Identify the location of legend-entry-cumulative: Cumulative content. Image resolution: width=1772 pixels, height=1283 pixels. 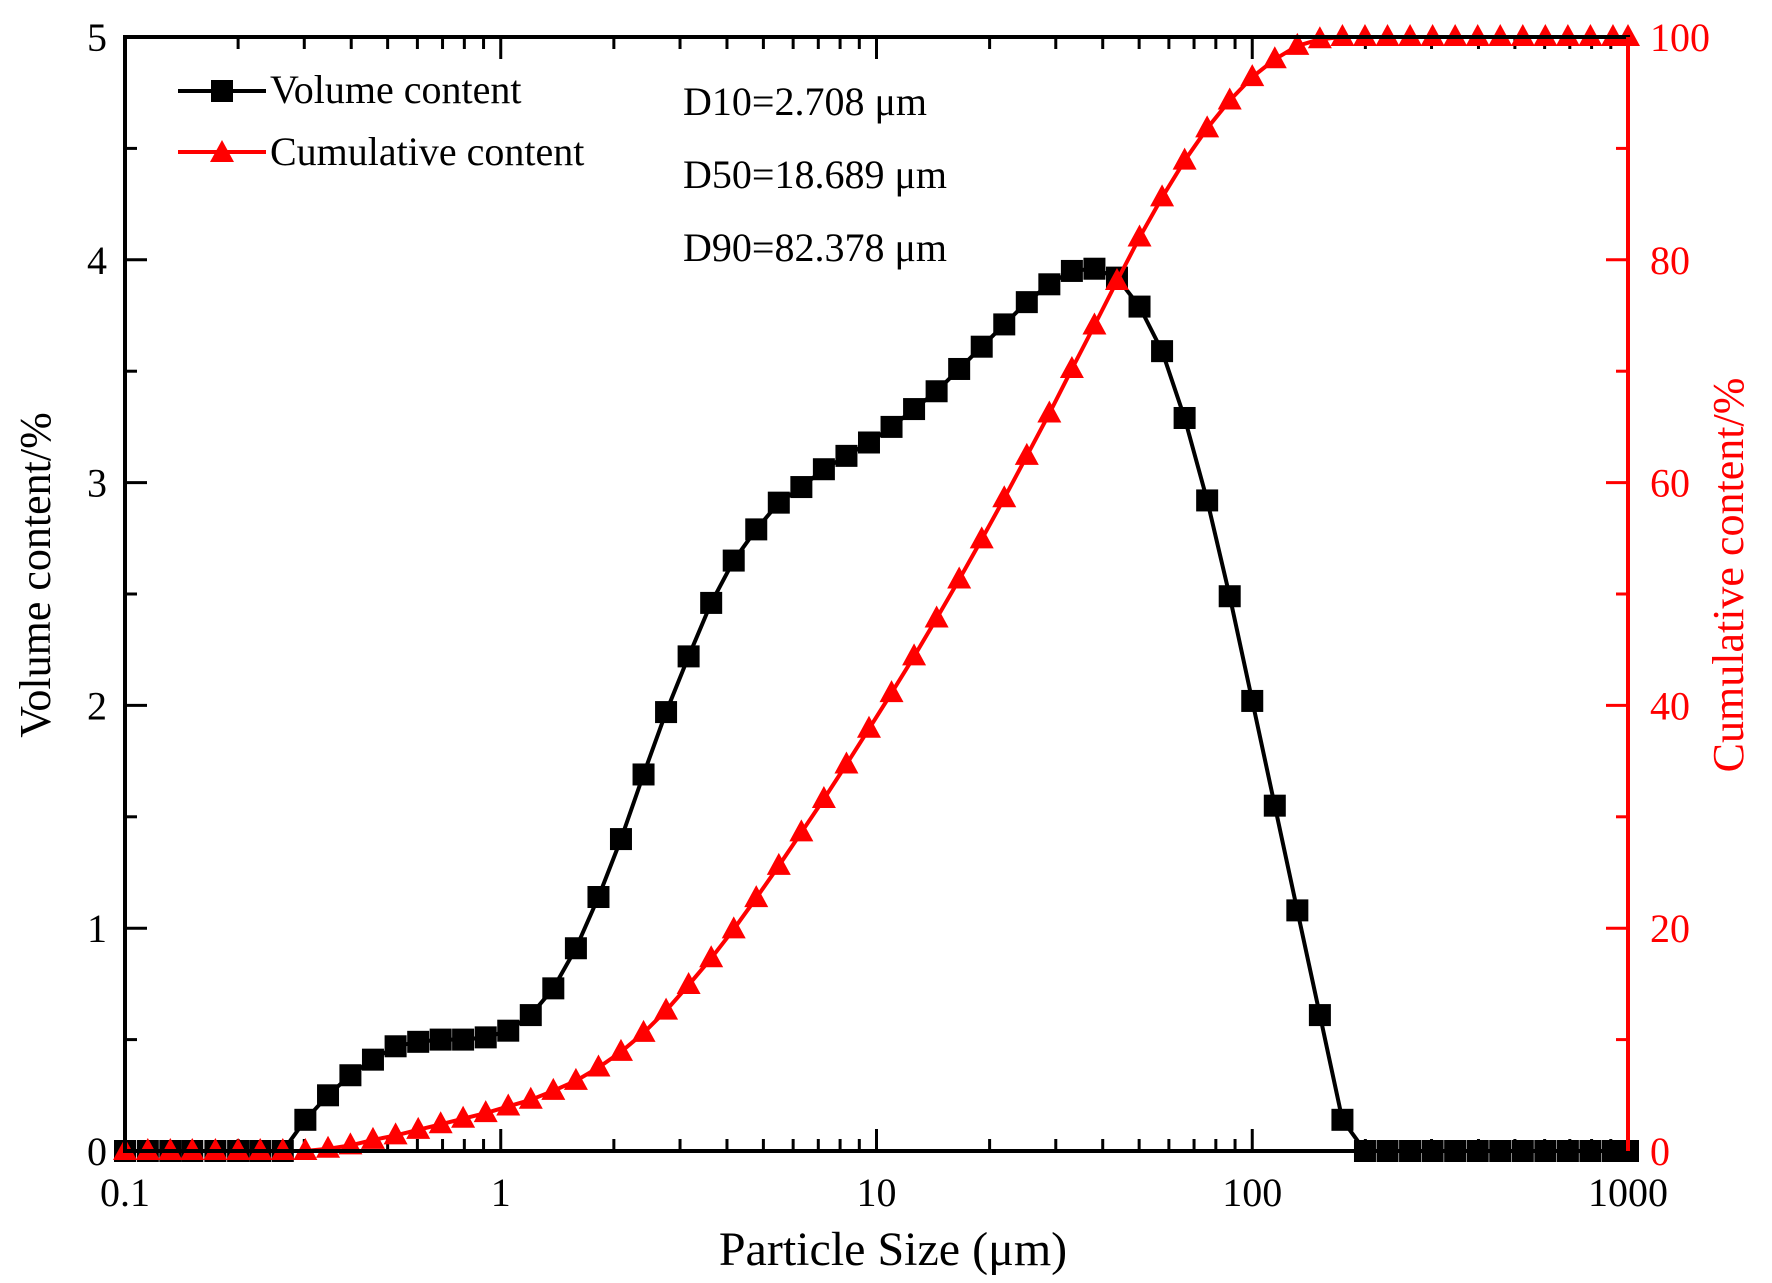
(381, 151).